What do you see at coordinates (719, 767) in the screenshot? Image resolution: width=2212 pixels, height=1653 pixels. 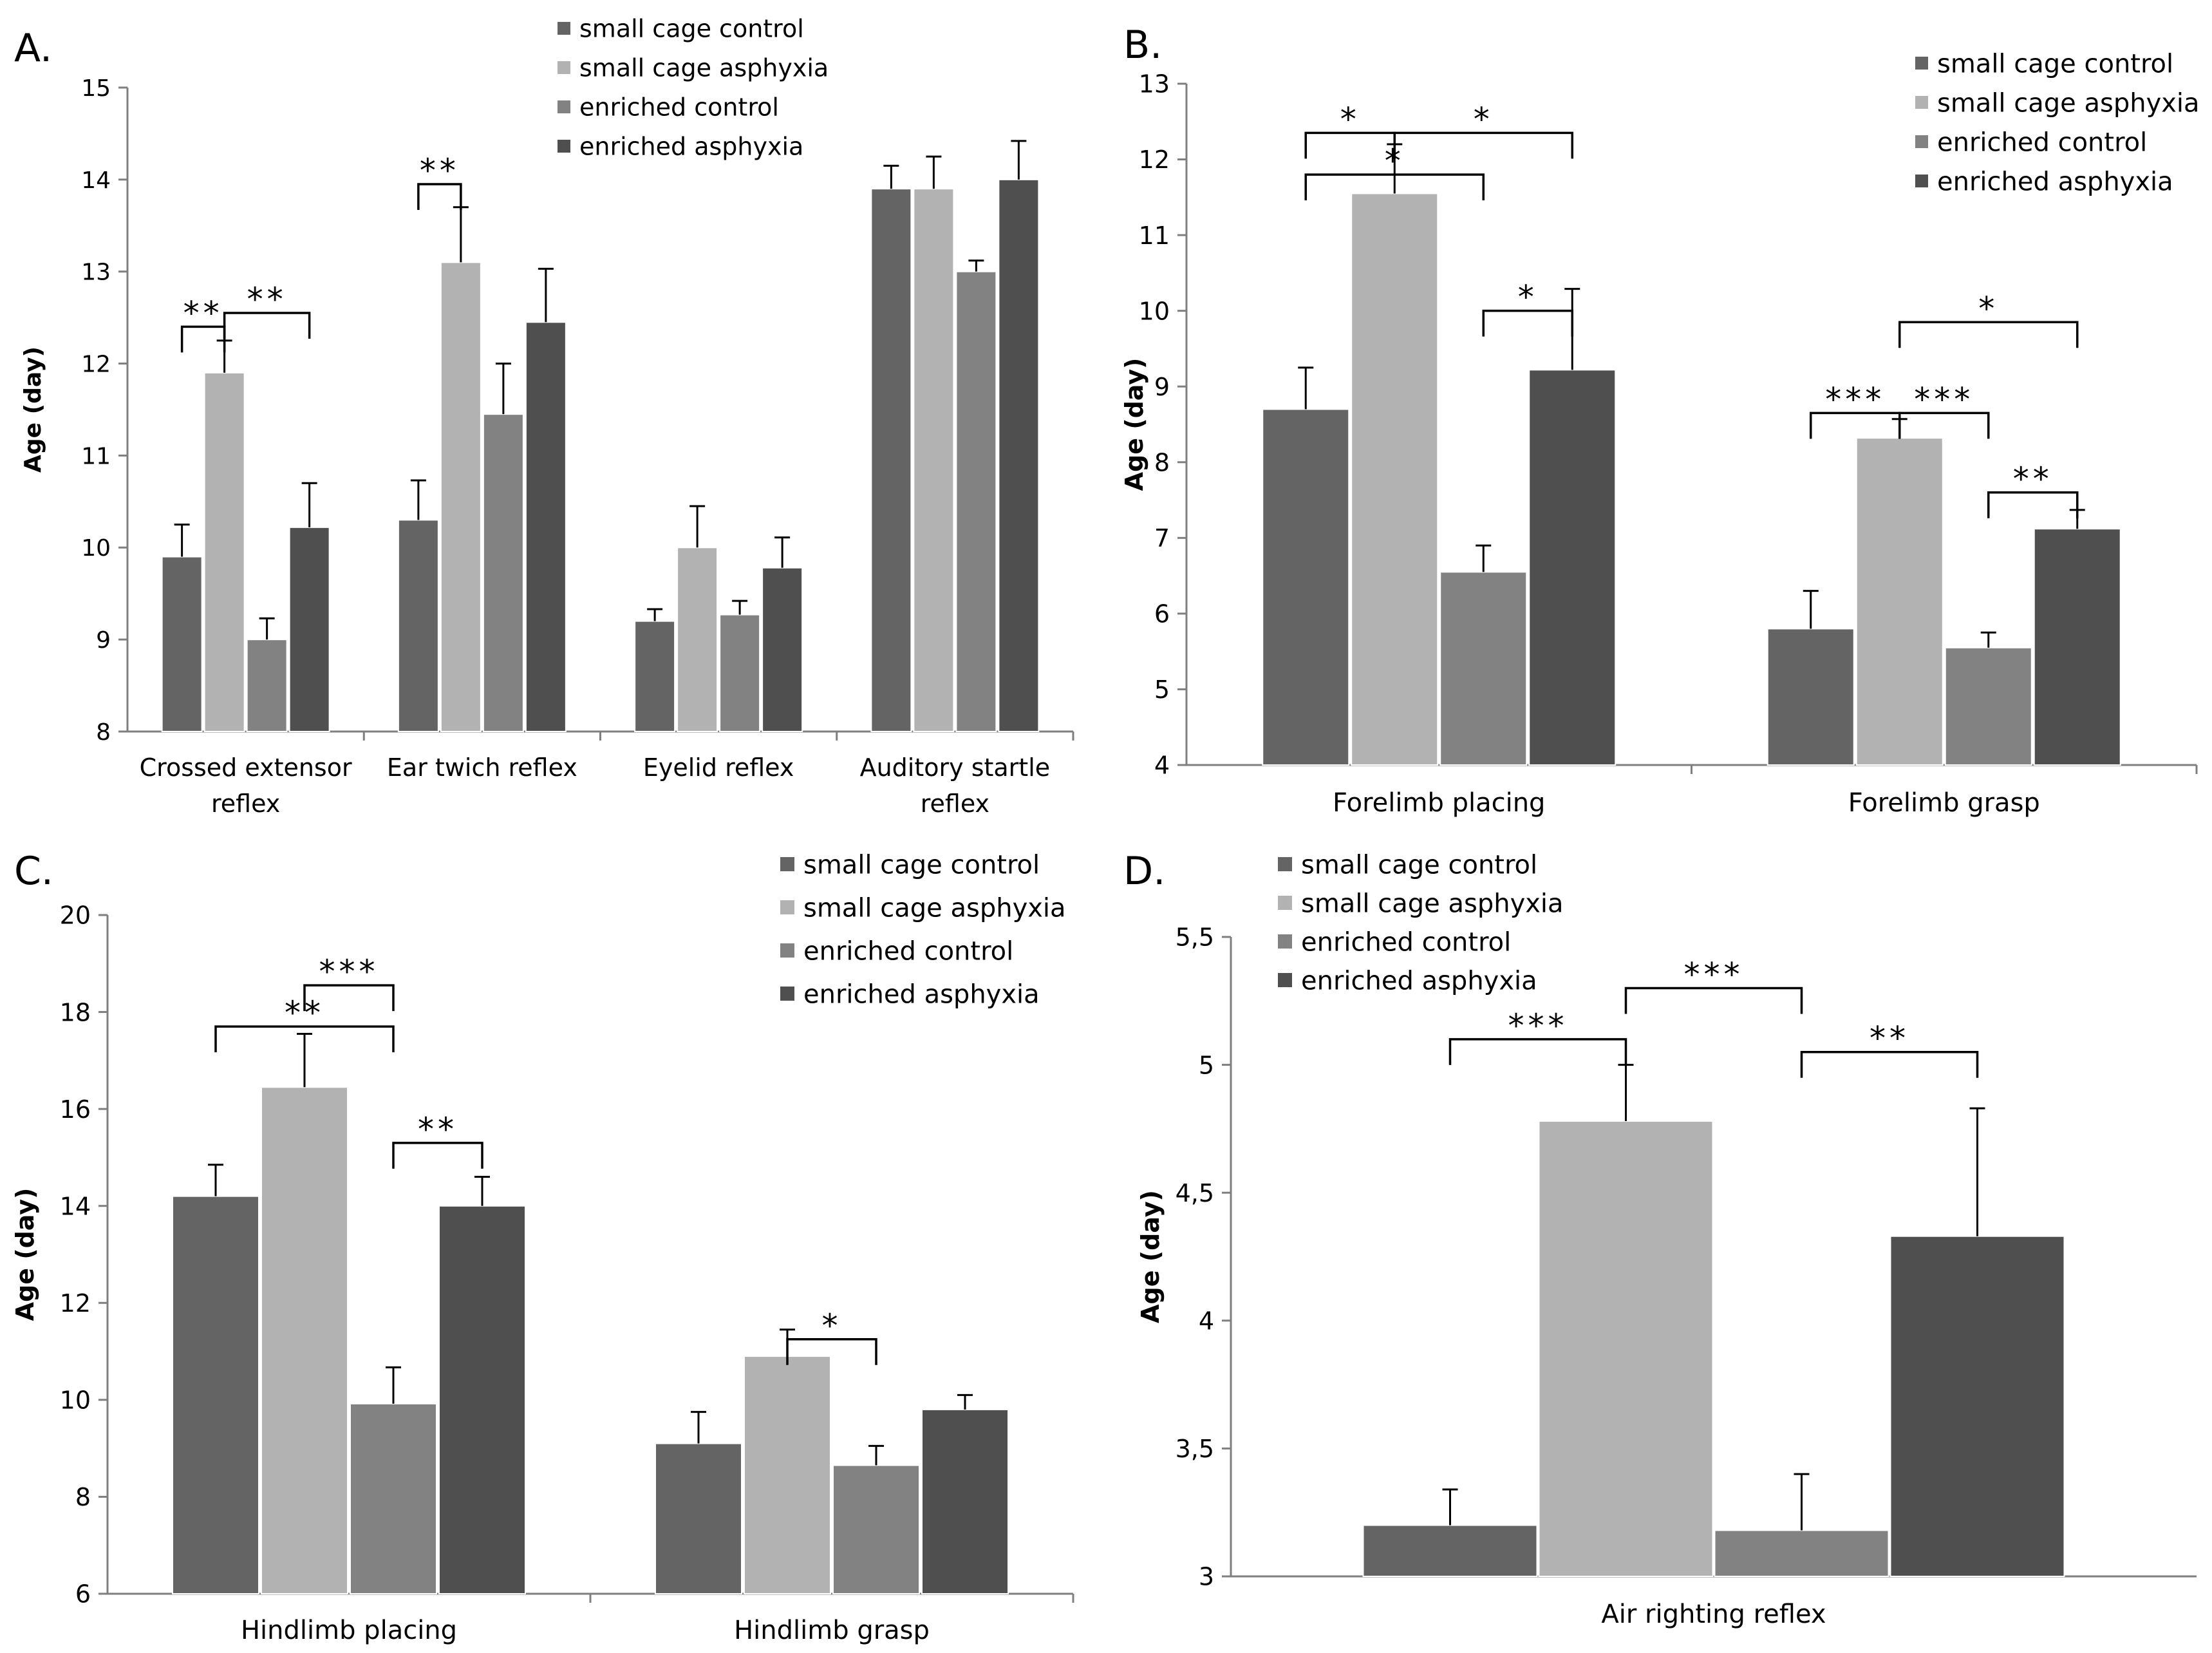 I see `x-category-label: Eyelid reflex` at bounding box center [719, 767].